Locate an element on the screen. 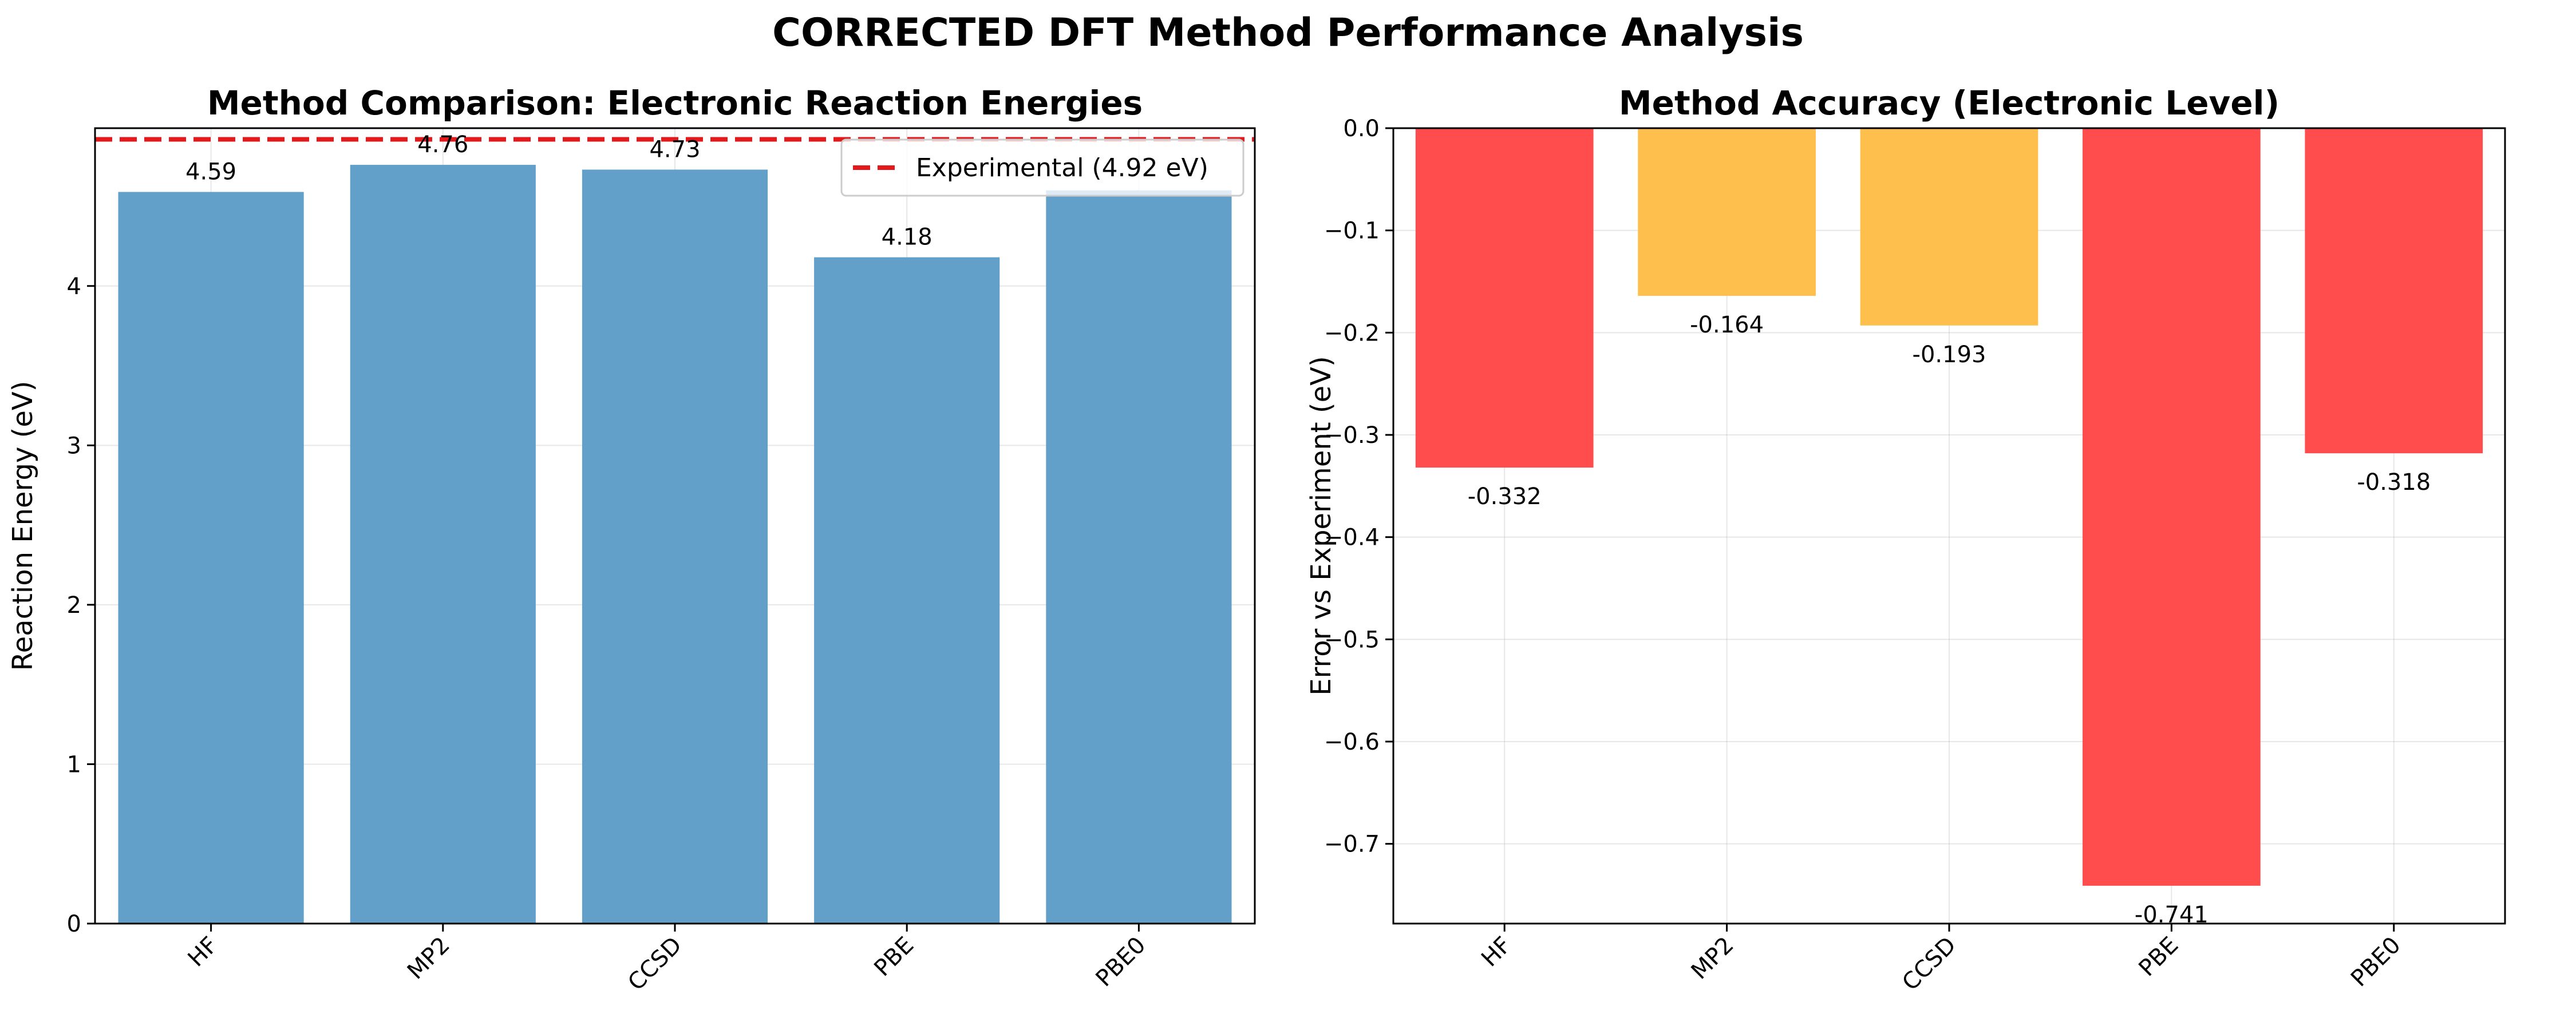 The image size is (2576, 1030). data-label: -0.164 is located at coordinates (1727, 325).